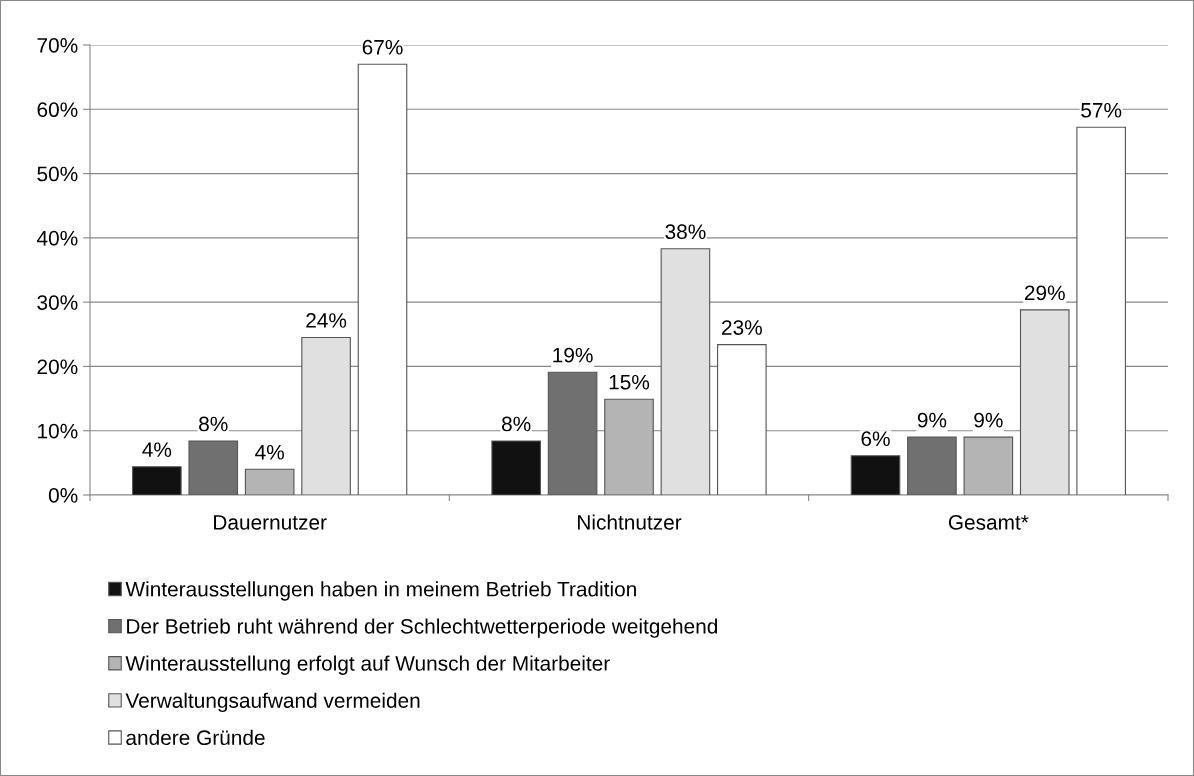 The height and width of the screenshot is (776, 1194). I want to click on data-label: 24%, so click(326, 320).